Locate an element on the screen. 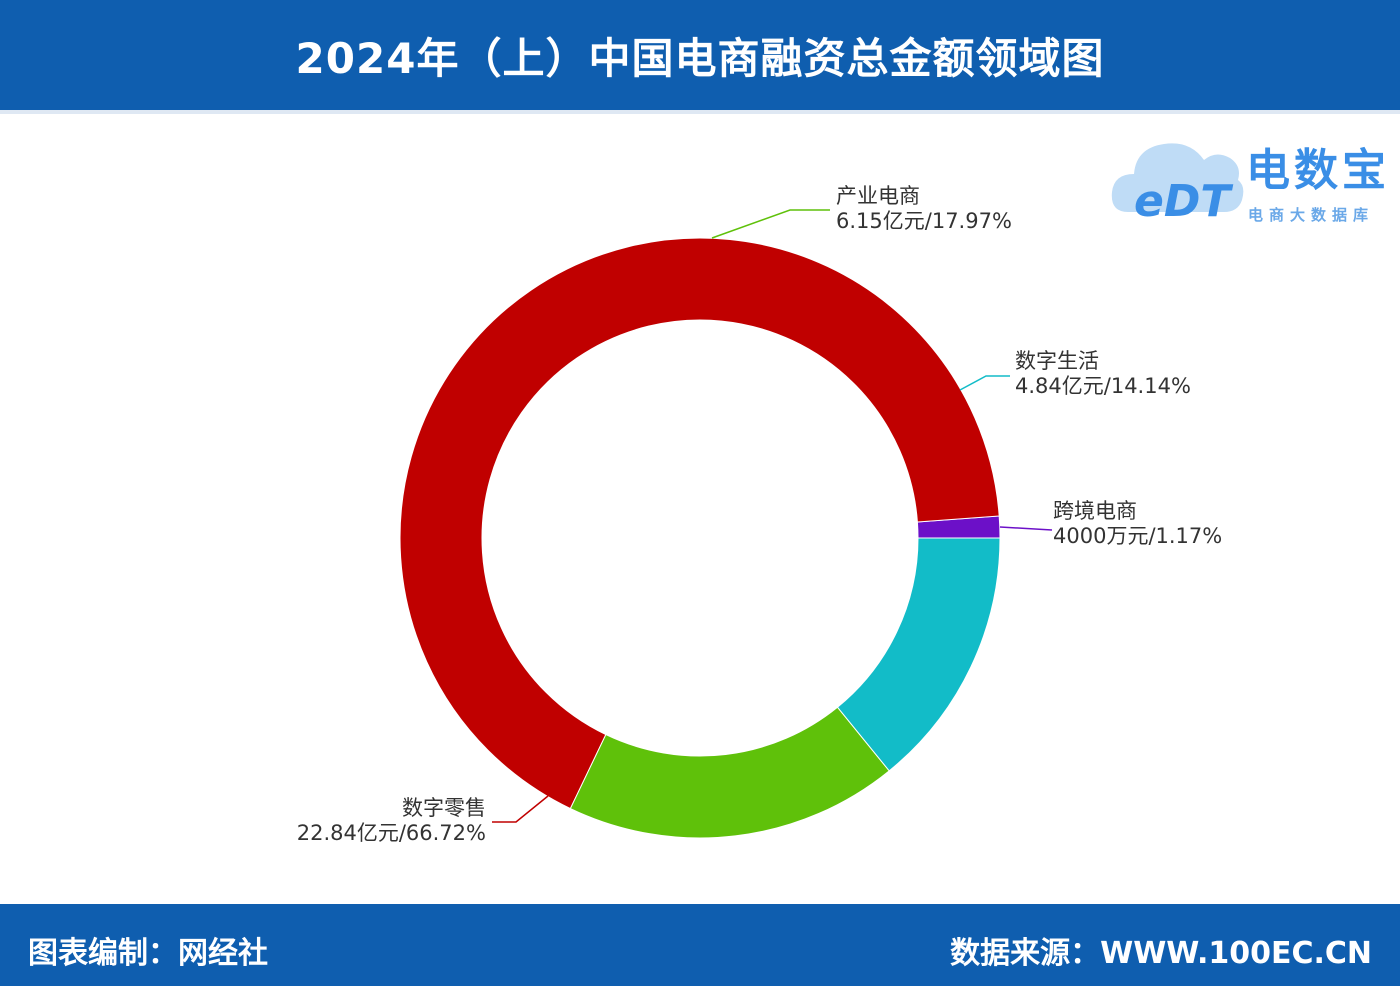 The height and width of the screenshot is (986, 1400). slice-label-name: 跨境电商 is located at coordinates (1095, 511).